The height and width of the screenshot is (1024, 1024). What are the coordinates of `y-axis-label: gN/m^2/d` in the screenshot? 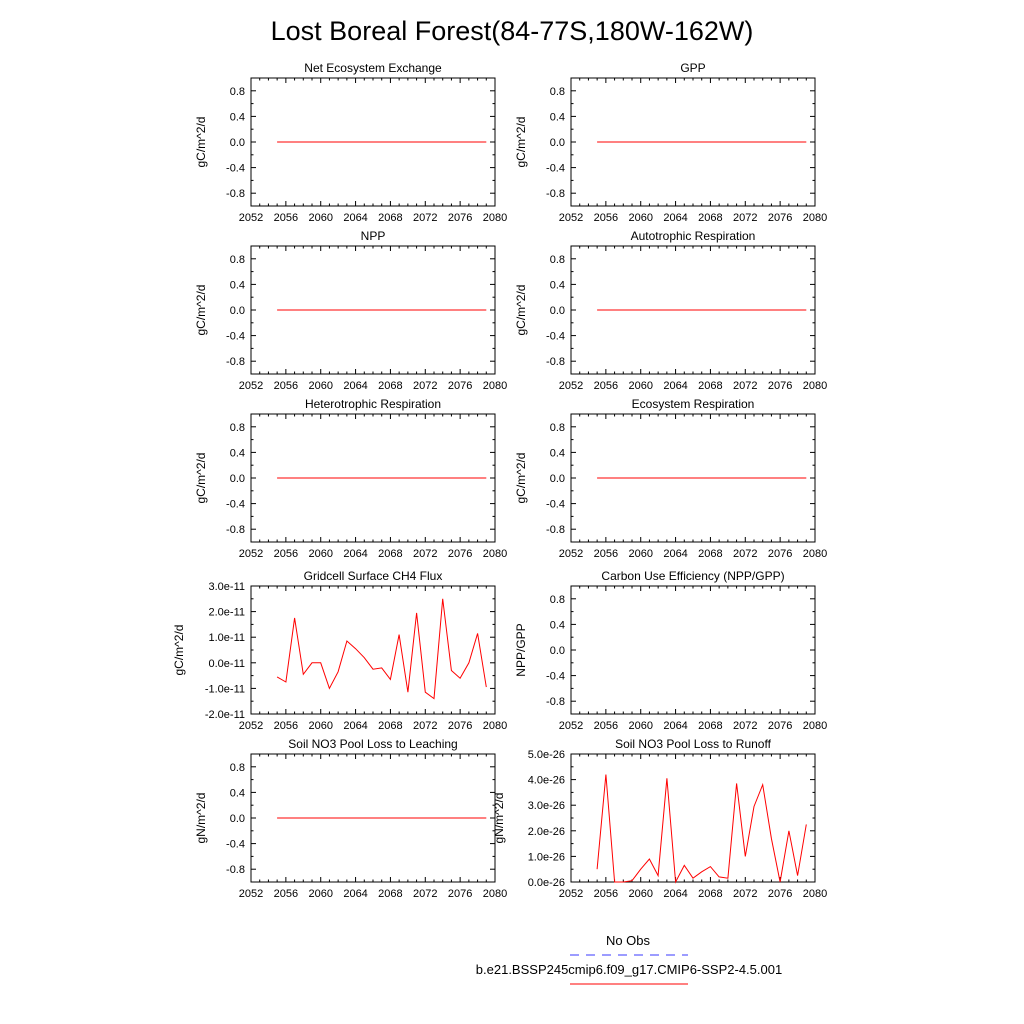 It's located at (201, 818).